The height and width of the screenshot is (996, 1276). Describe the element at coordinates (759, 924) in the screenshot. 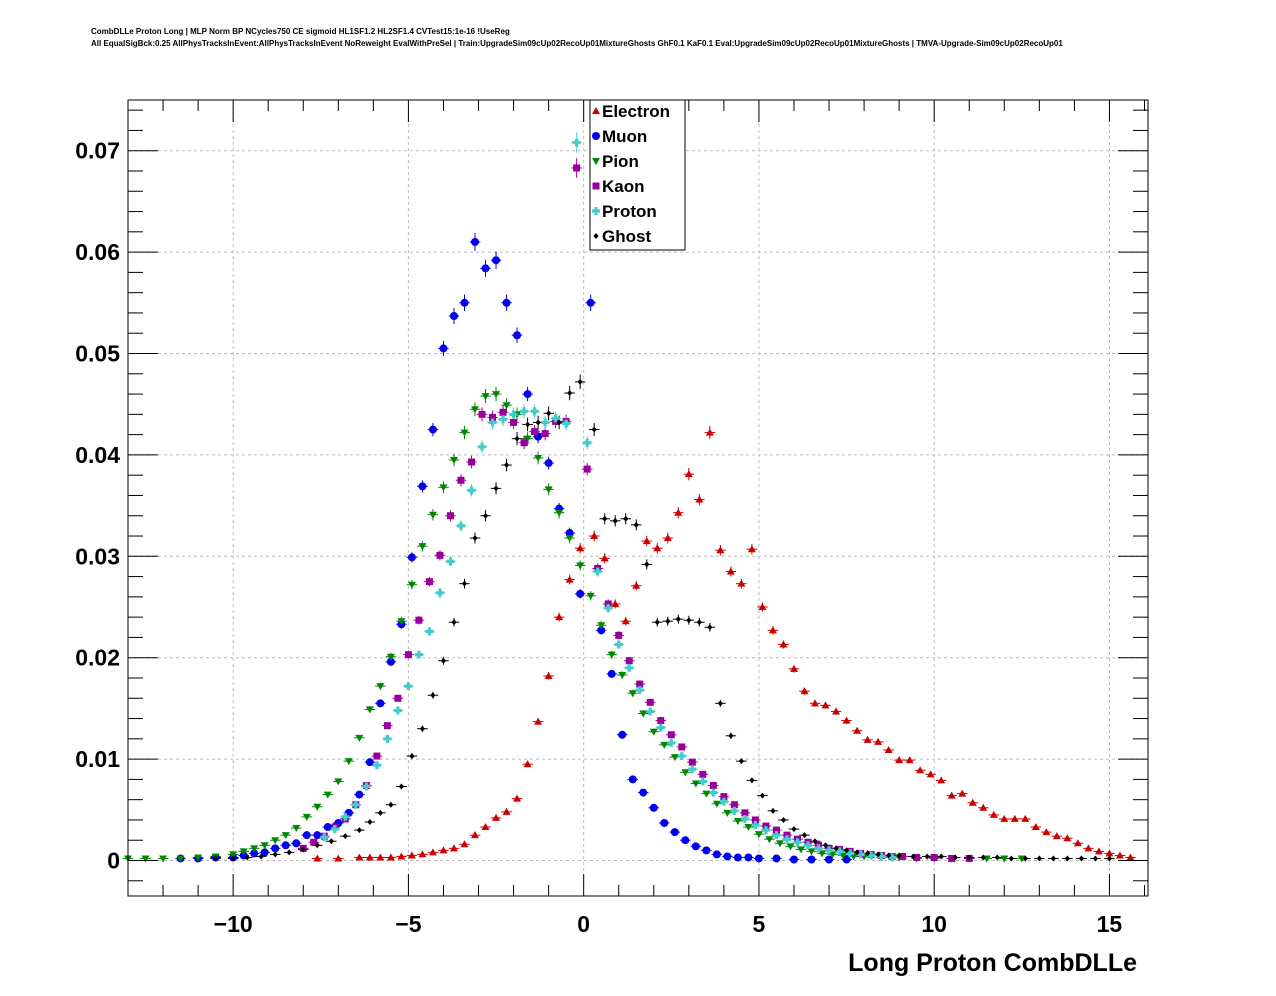

I see `x-tick-label: 5` at that location.